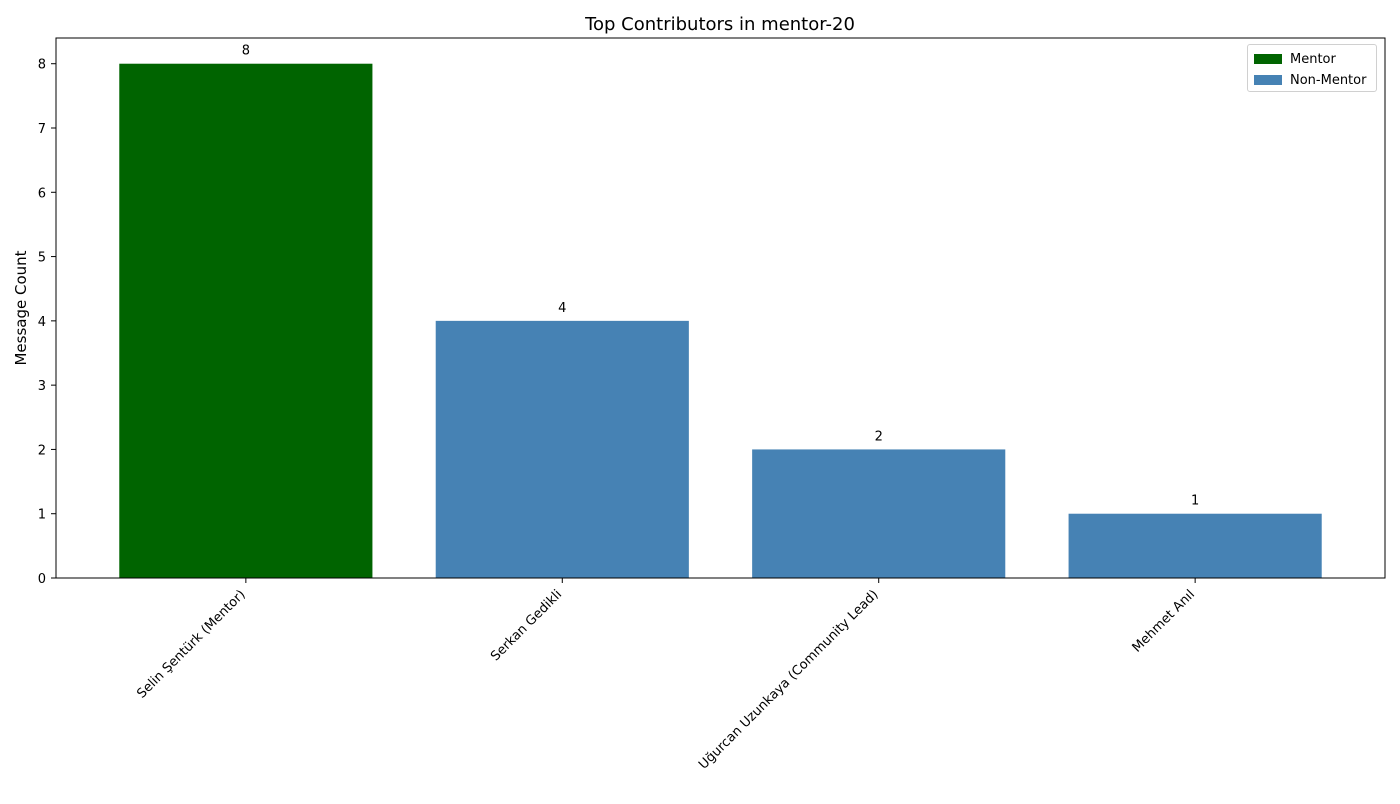 This screenshot has width=1400, height=804. I want to click on bar-value-label: 8, so click(246, 51).